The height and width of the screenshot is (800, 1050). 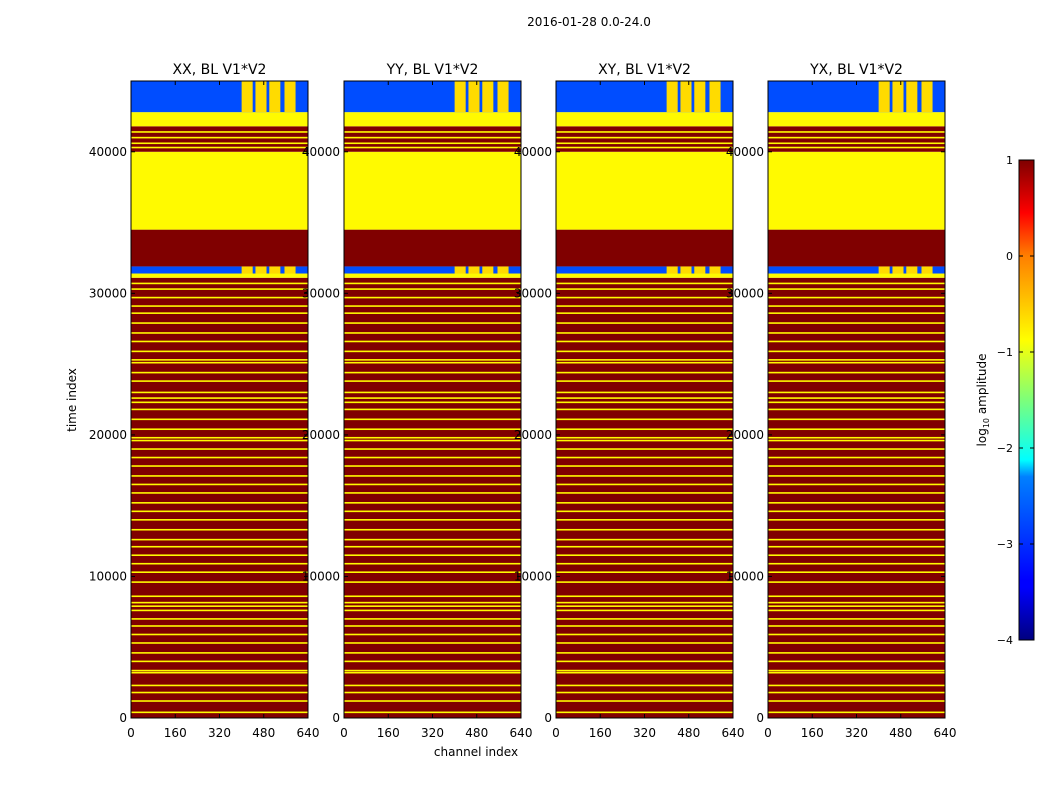 What do you see at coordinates (982, 386) in the screenshot?
I see `colorbar-label-suffix: amplitude` at bounding box center [982, 386].